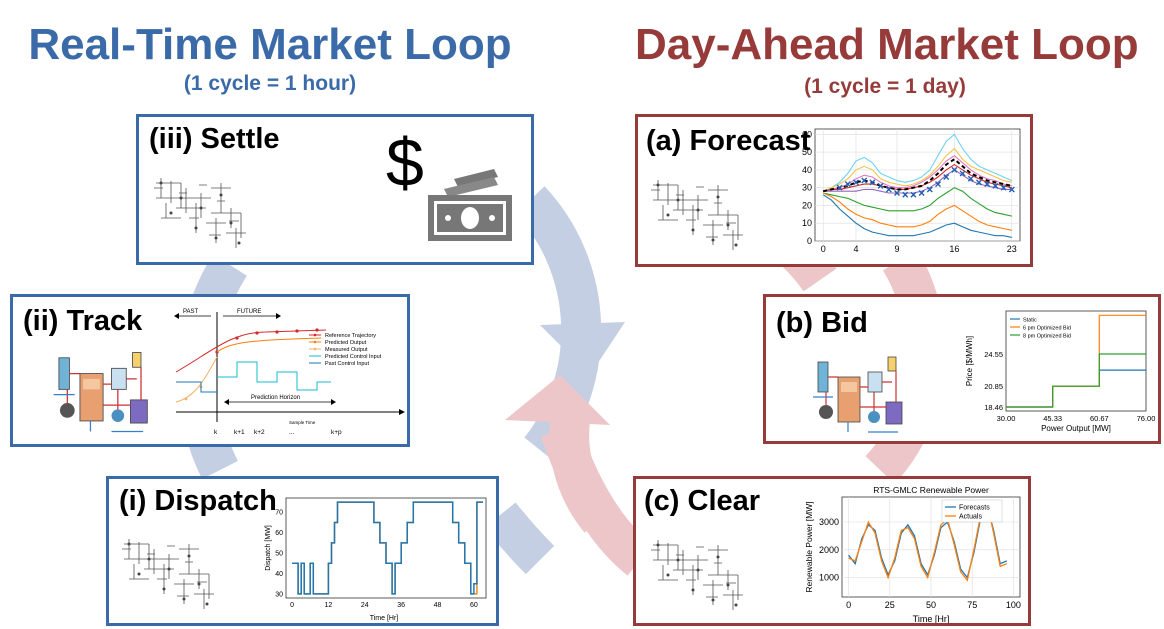  Describe the element at coordinates (809, 546) in the screenshot. I see `y-axis-label: Renewable Power [MW]` at that location.